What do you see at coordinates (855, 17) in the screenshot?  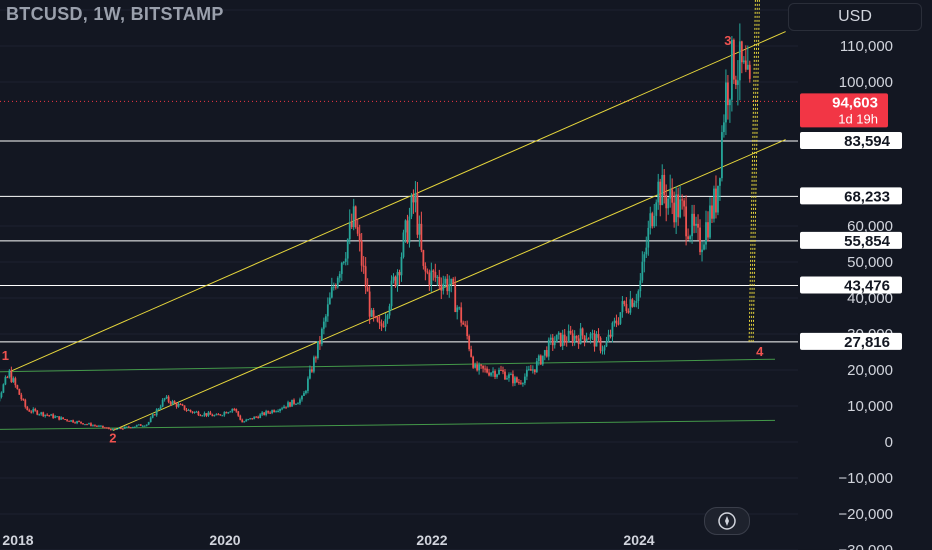 I see `currency-button: USD` at bounding box center [855, 17].